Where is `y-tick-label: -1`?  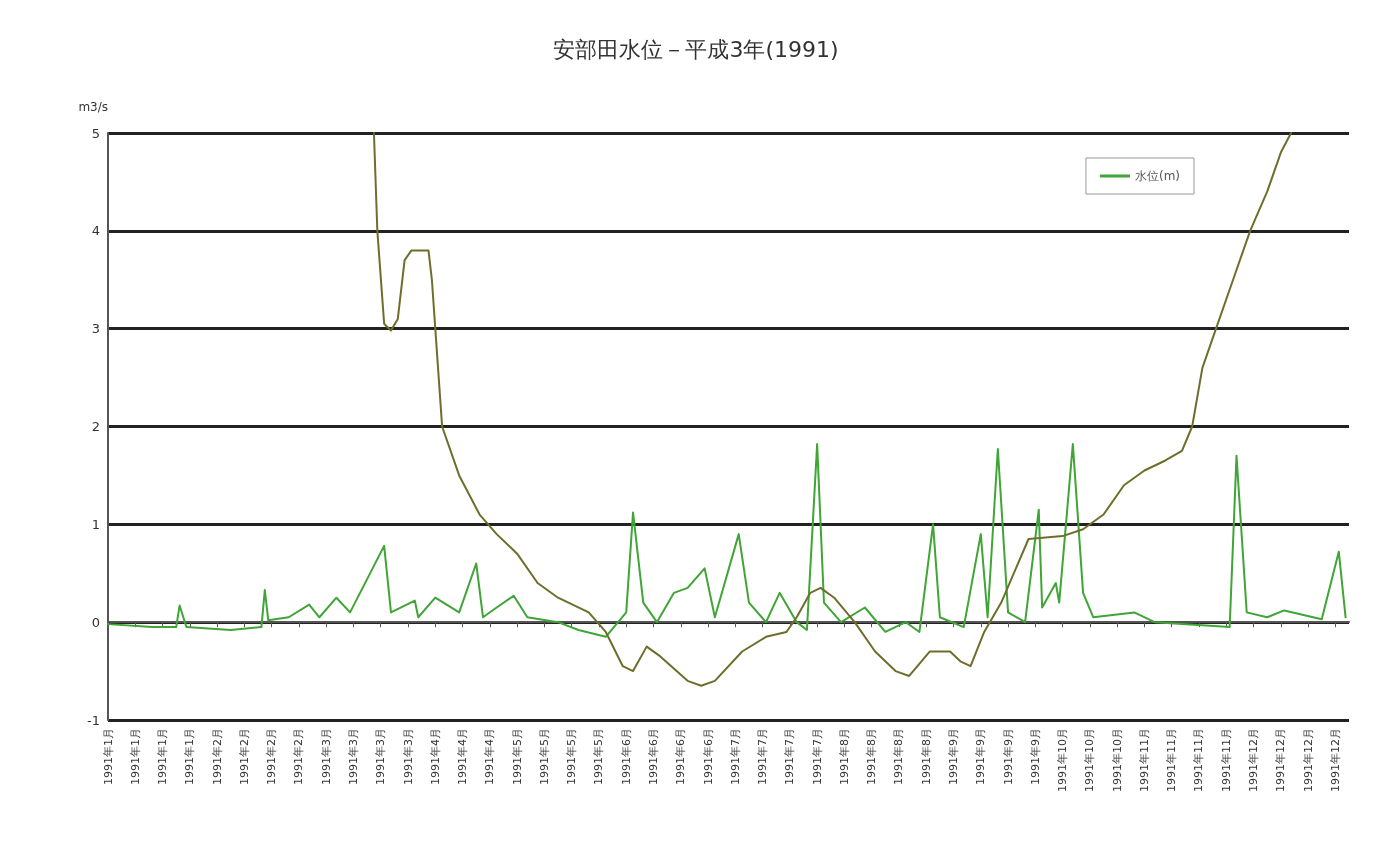
y-tick-label: -1 is located at coordinates (93, 720).